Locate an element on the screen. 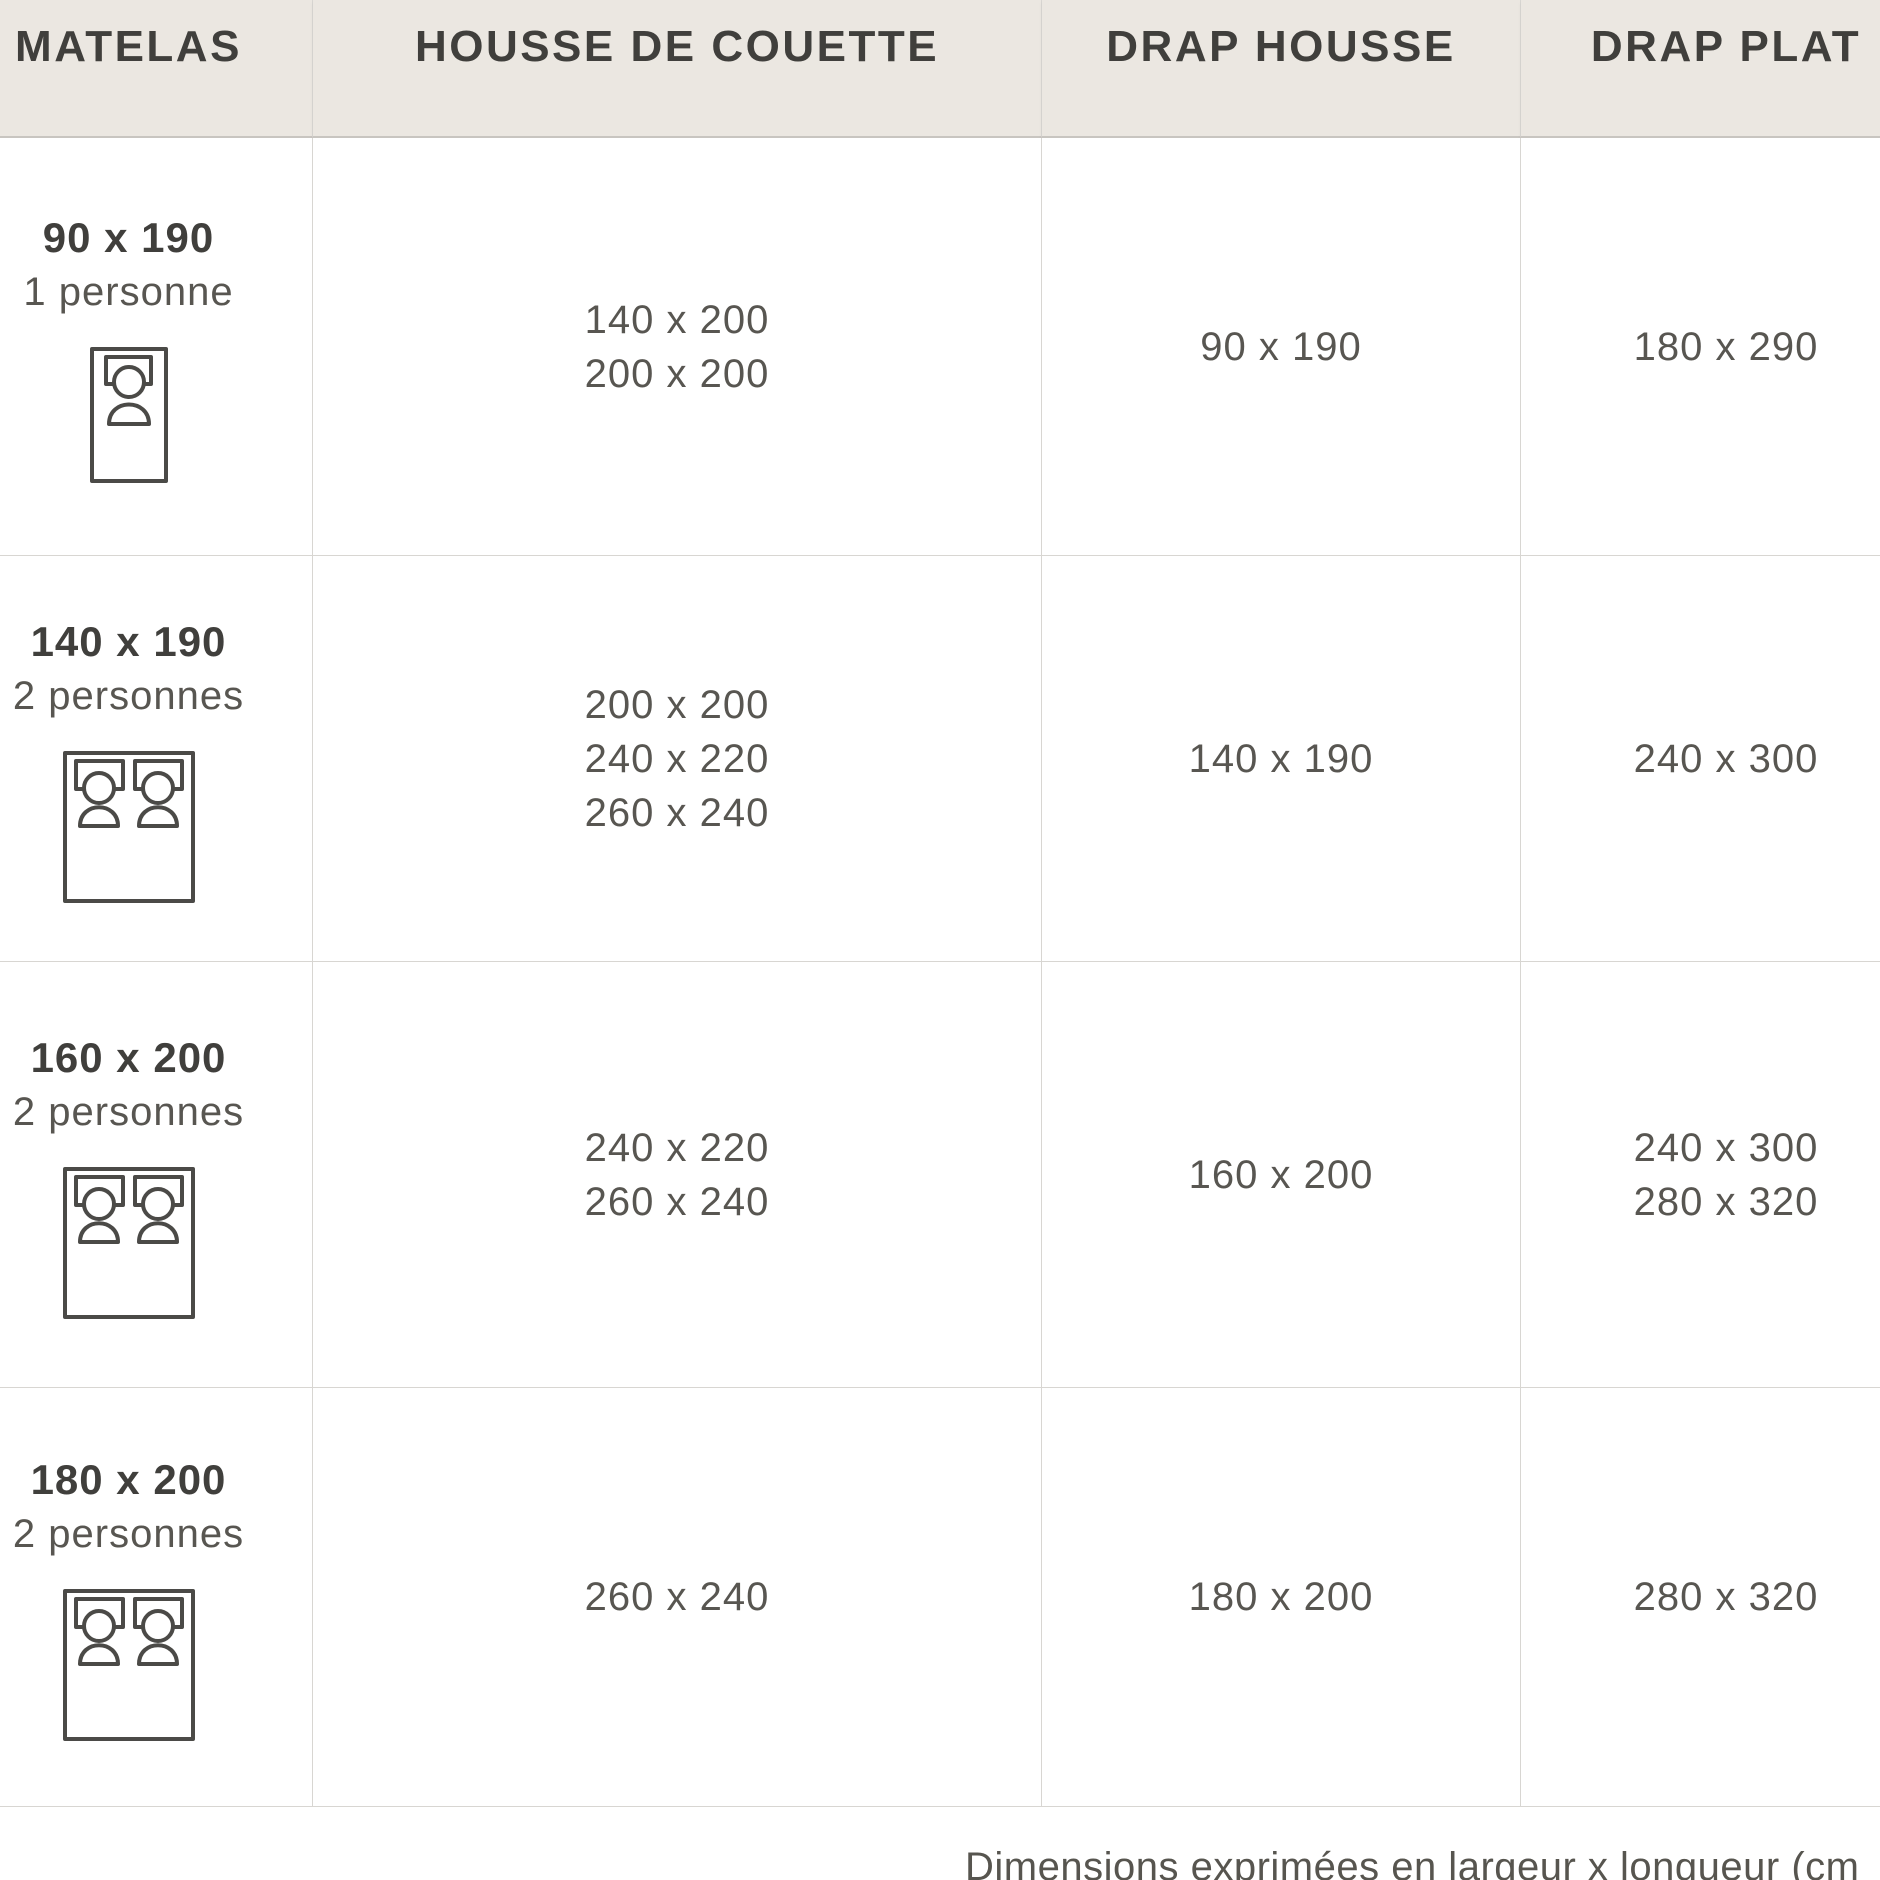 Image resolution: width=1880 pixels, height=1880 pixels. column-label: HOUSSE DE COUETTE is located at coordinates (677, 46).